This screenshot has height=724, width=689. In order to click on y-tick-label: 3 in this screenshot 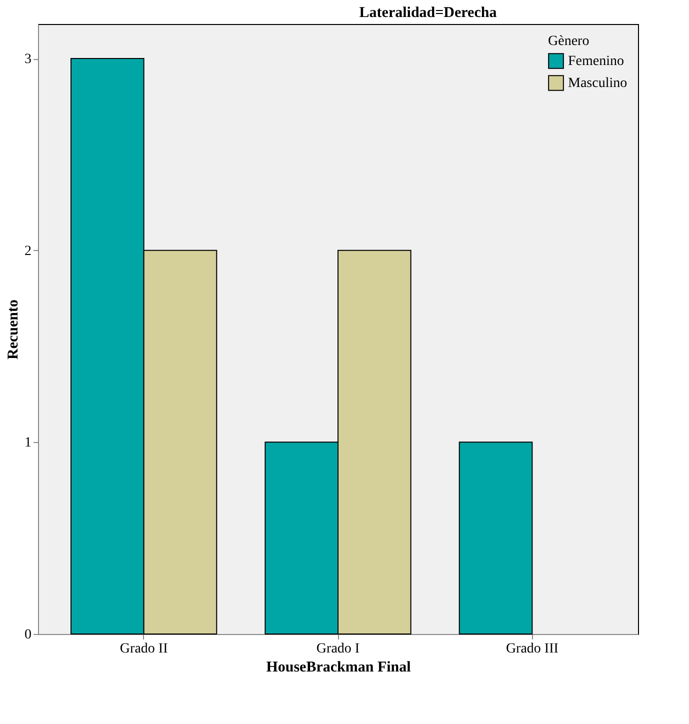, I will do `click(28, 60)`.